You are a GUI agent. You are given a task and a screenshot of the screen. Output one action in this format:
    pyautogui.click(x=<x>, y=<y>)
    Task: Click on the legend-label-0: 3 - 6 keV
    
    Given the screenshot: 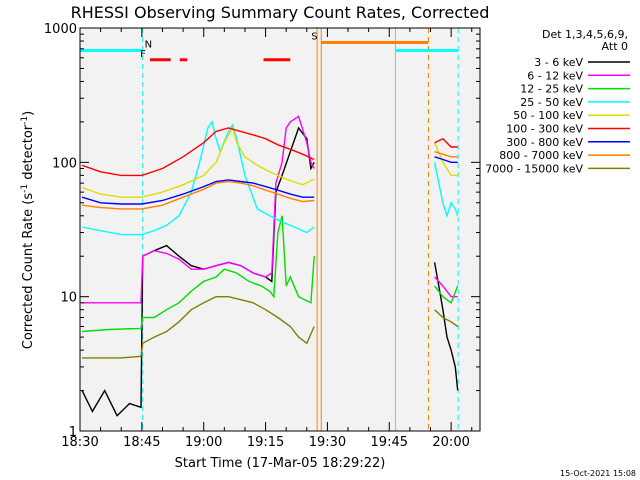 What is the action you would take?
    pyautogui.click(x=558, y=62)
    